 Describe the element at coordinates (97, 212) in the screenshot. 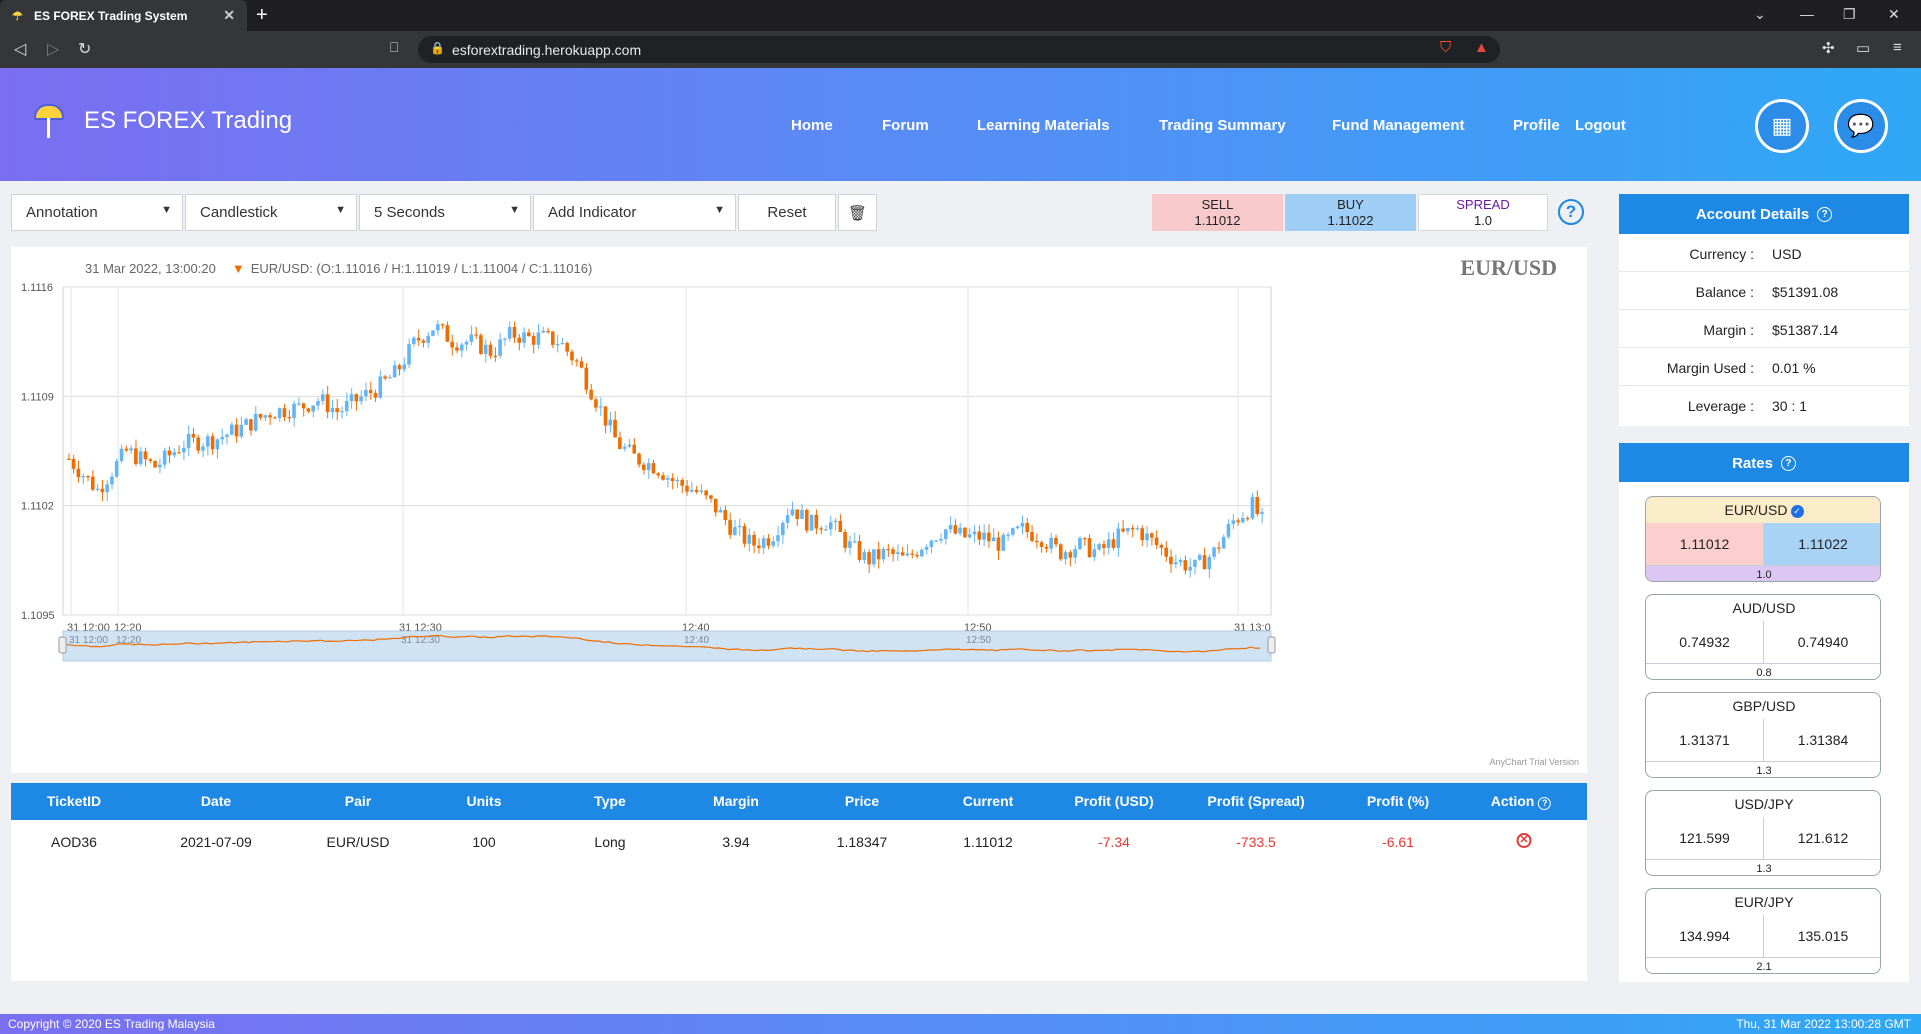

I see `annotation-select: Annotation ▼` at that location.